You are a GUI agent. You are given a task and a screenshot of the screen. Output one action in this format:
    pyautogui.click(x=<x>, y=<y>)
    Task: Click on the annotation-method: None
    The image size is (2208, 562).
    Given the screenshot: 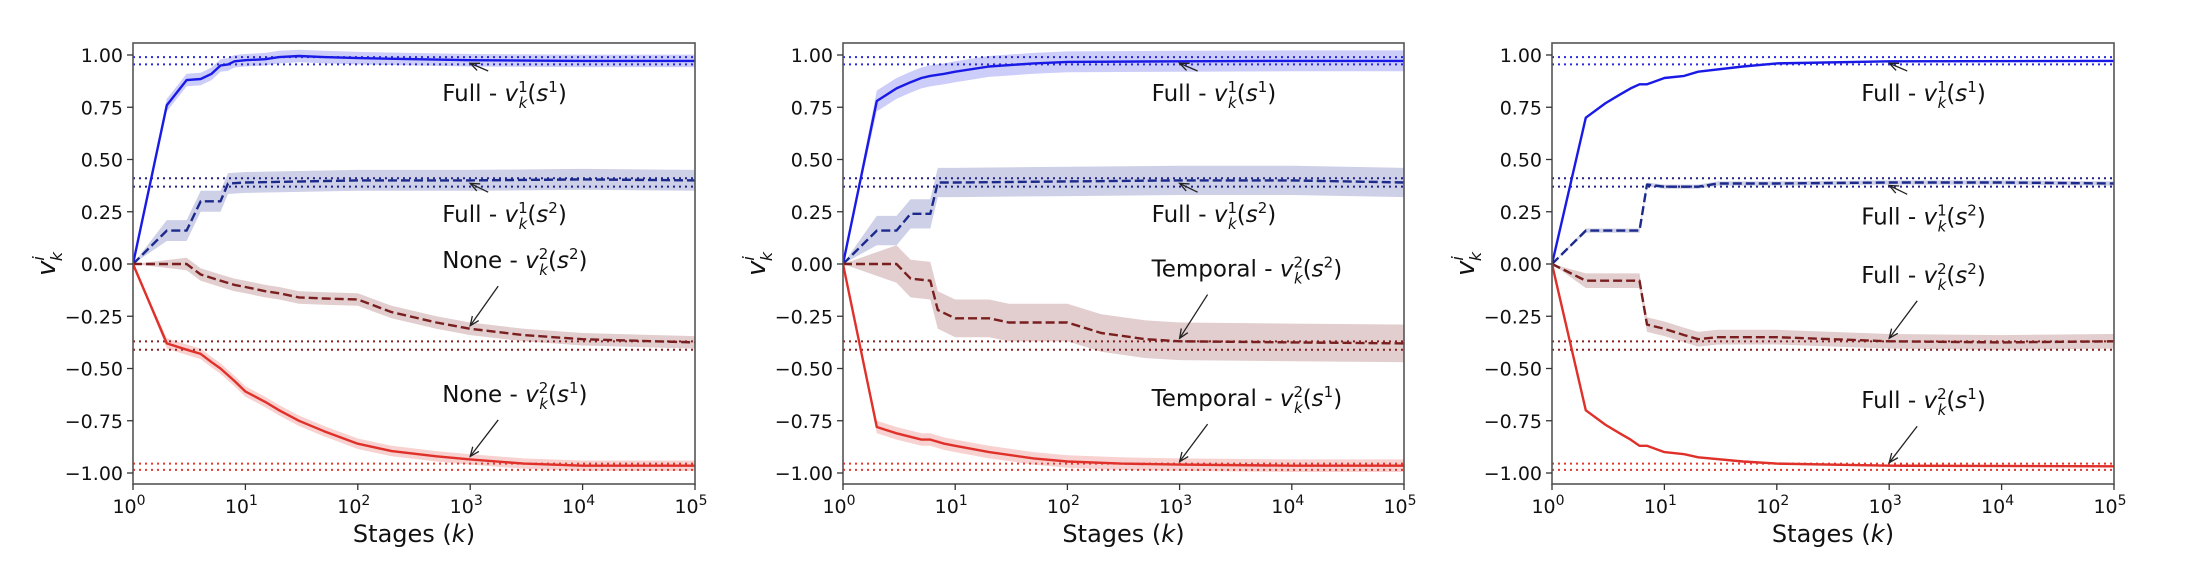 What is the action you would take?
    pyautogui.click(x=472, y=395)
    